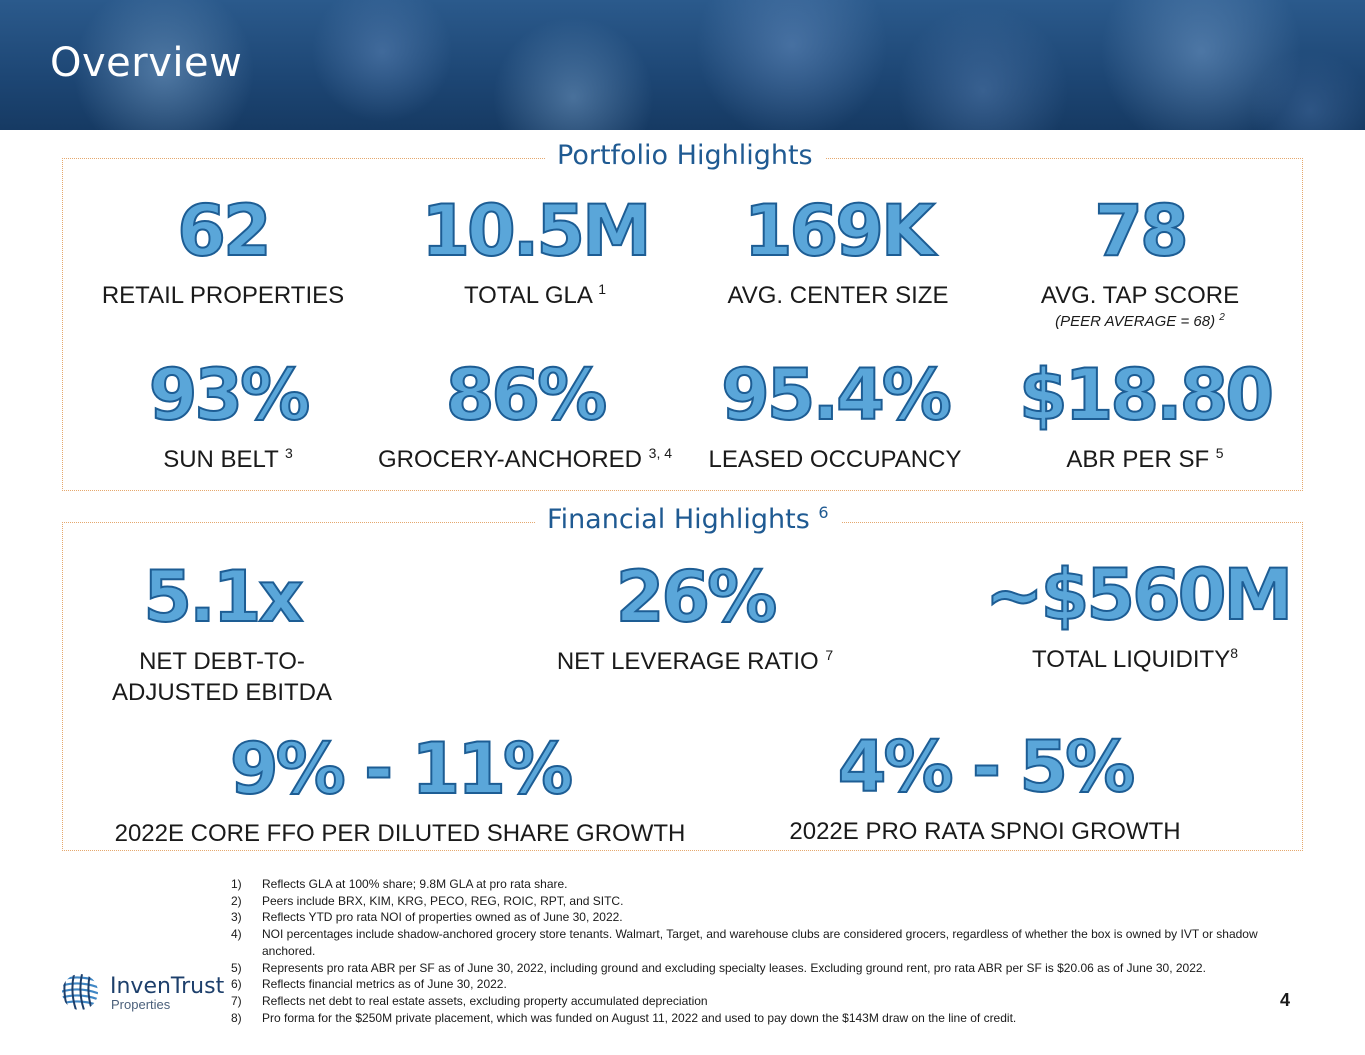 Image resolution: width=1365 pixels, height=1055 pixels. I want to click on metric-grocery-anchored: 86% GROCERY-ANCHORED 3, 4, so click(525, 414).